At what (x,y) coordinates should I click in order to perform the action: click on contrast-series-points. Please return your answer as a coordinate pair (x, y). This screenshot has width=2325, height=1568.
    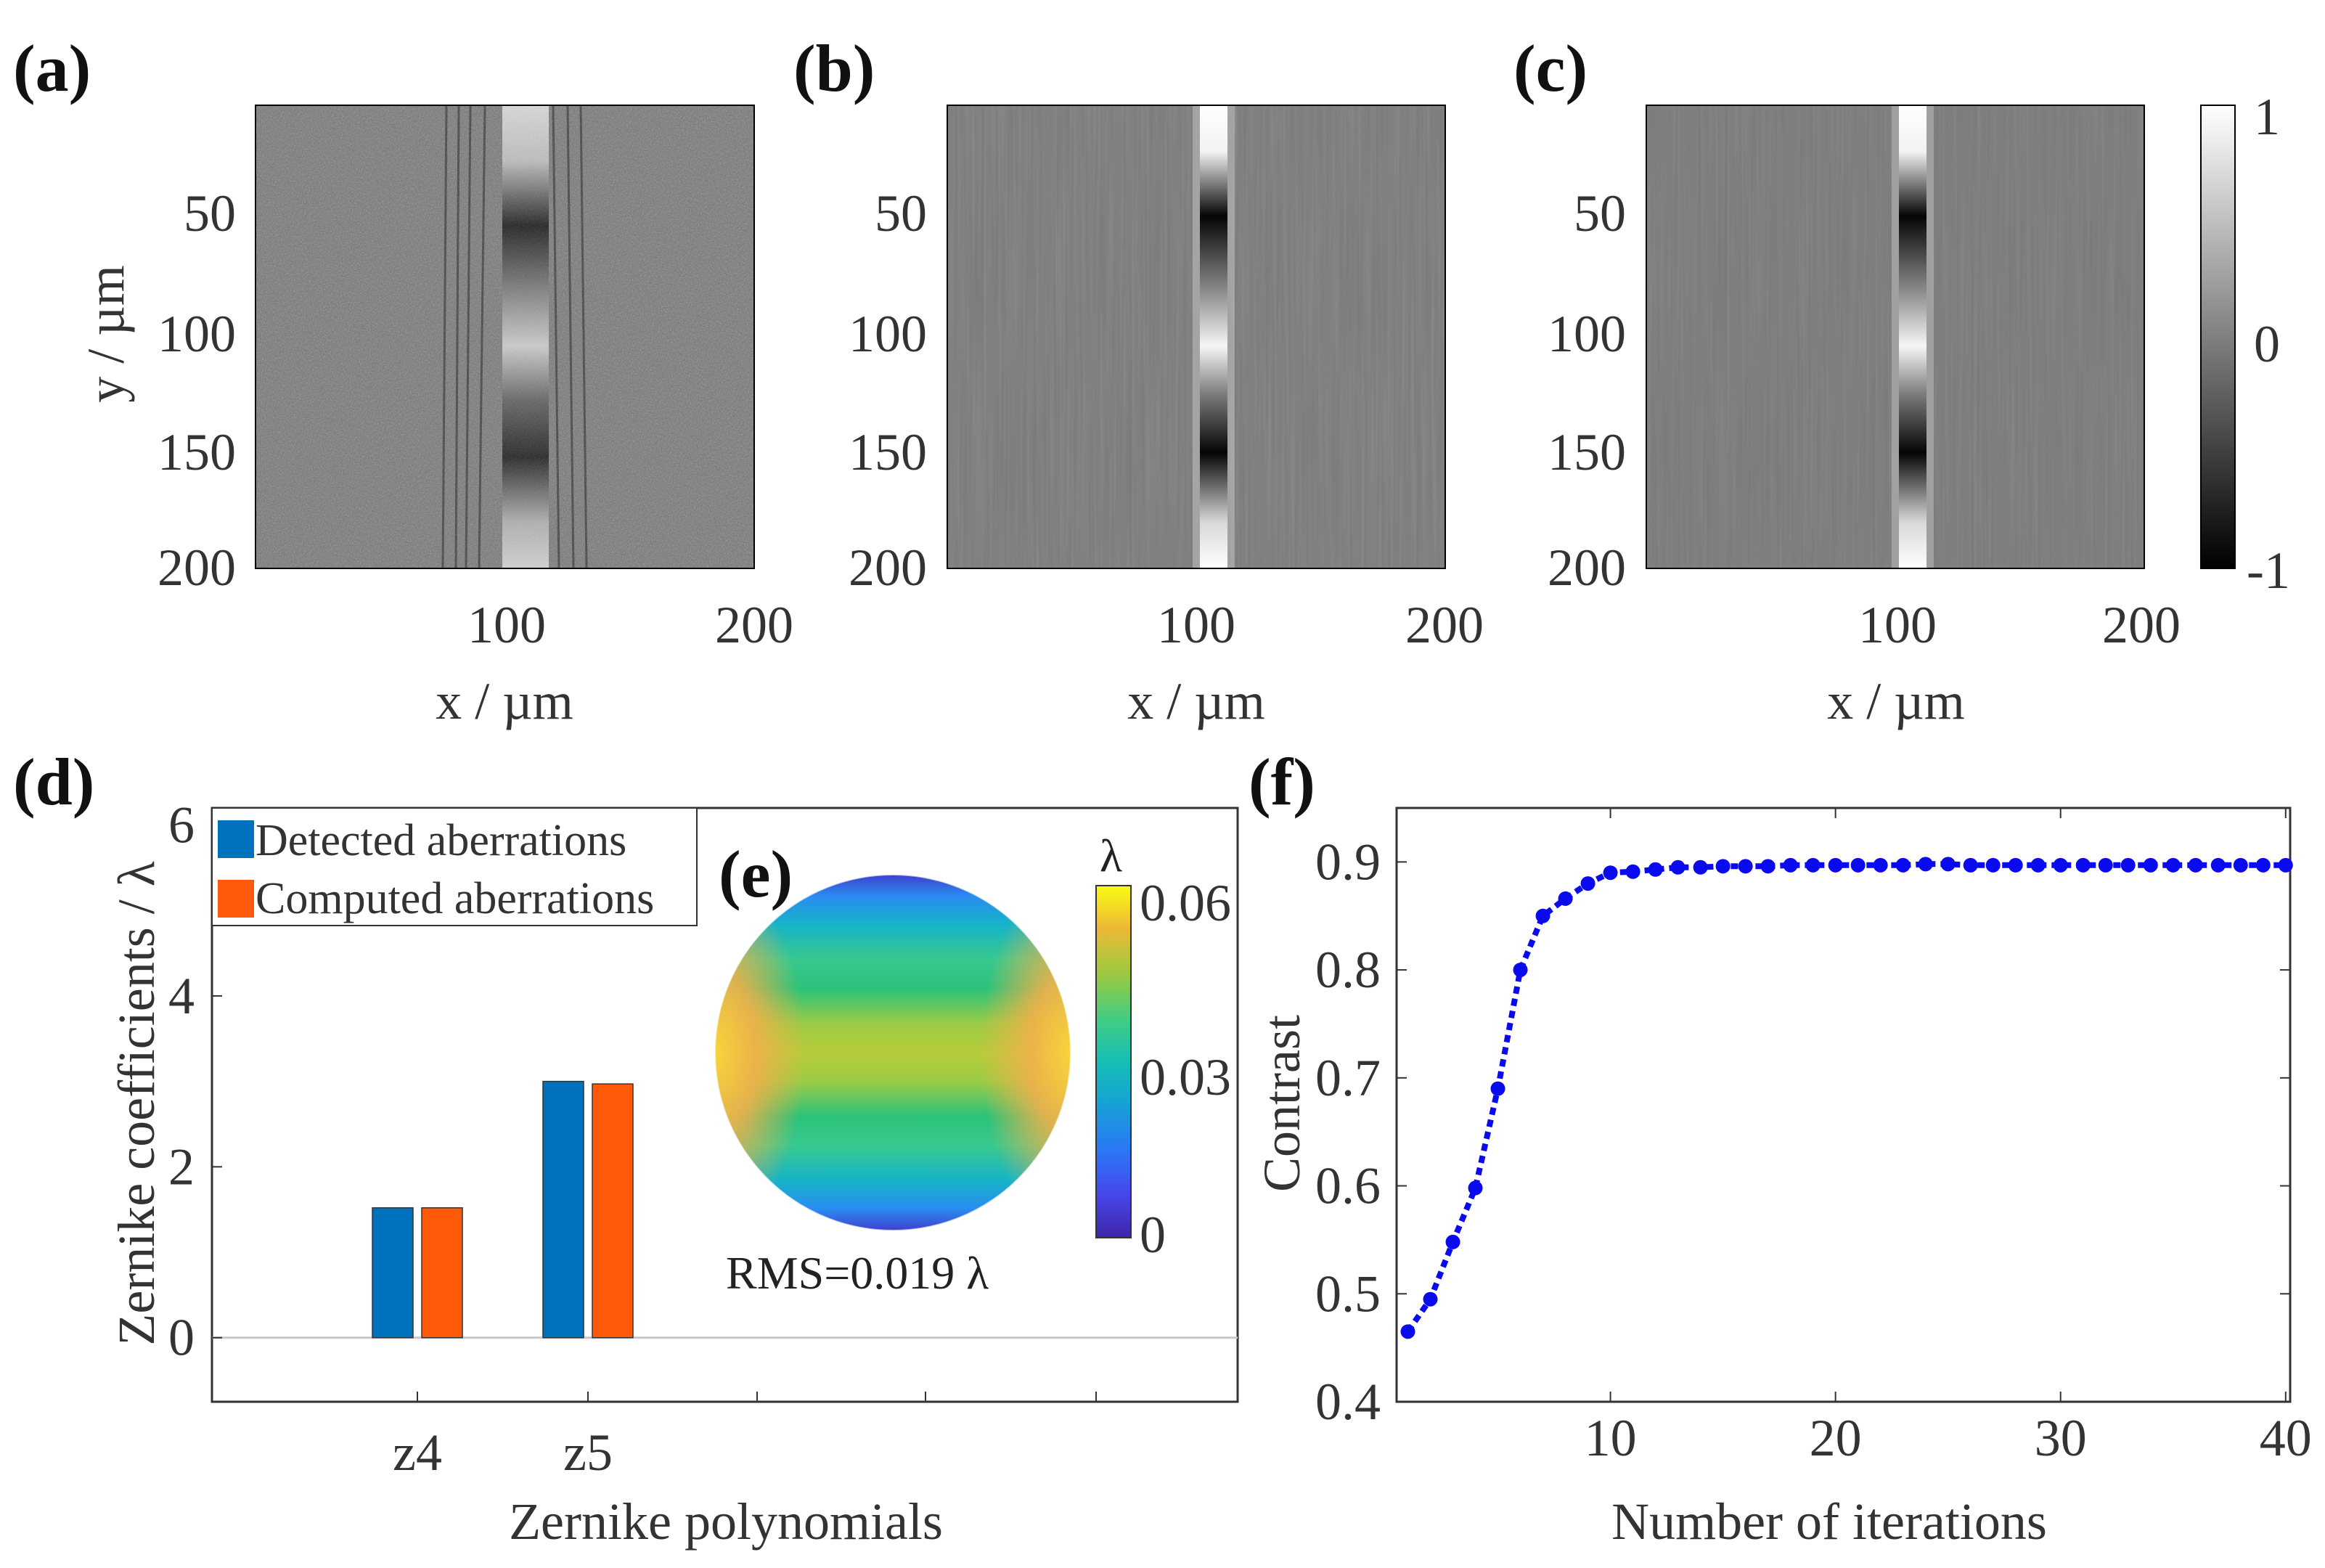
    Looking at the image, I should click on (1847, 1098).